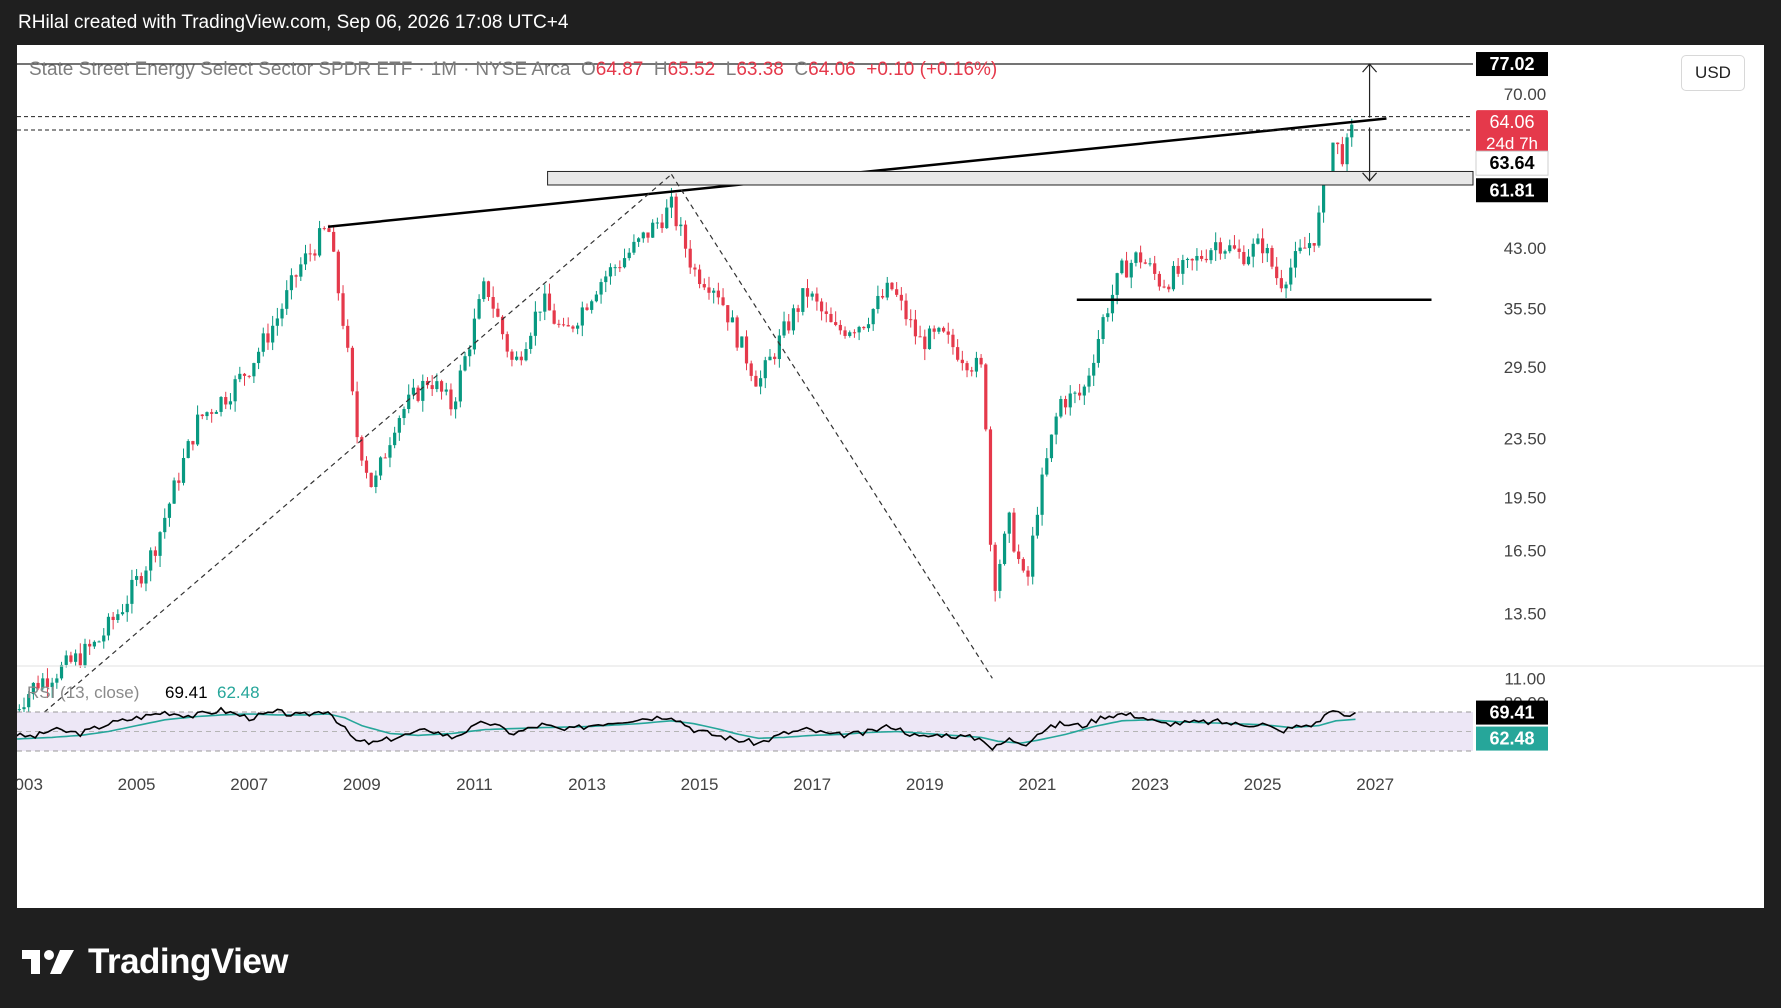 This screenshot has height=1008, width=1781. I want to click on last-price-tag, so click(1512, 132).